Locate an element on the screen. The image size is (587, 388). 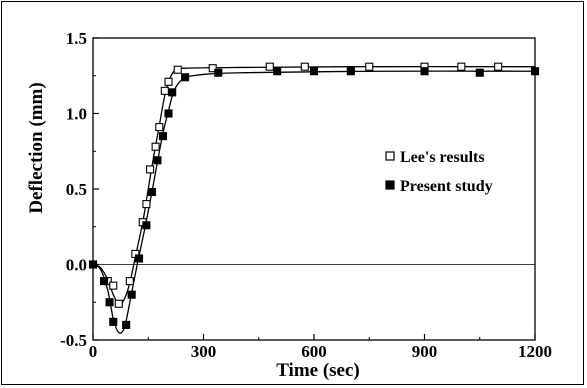
y-tick-label: 1.5 is located at coordinates (76, 38).